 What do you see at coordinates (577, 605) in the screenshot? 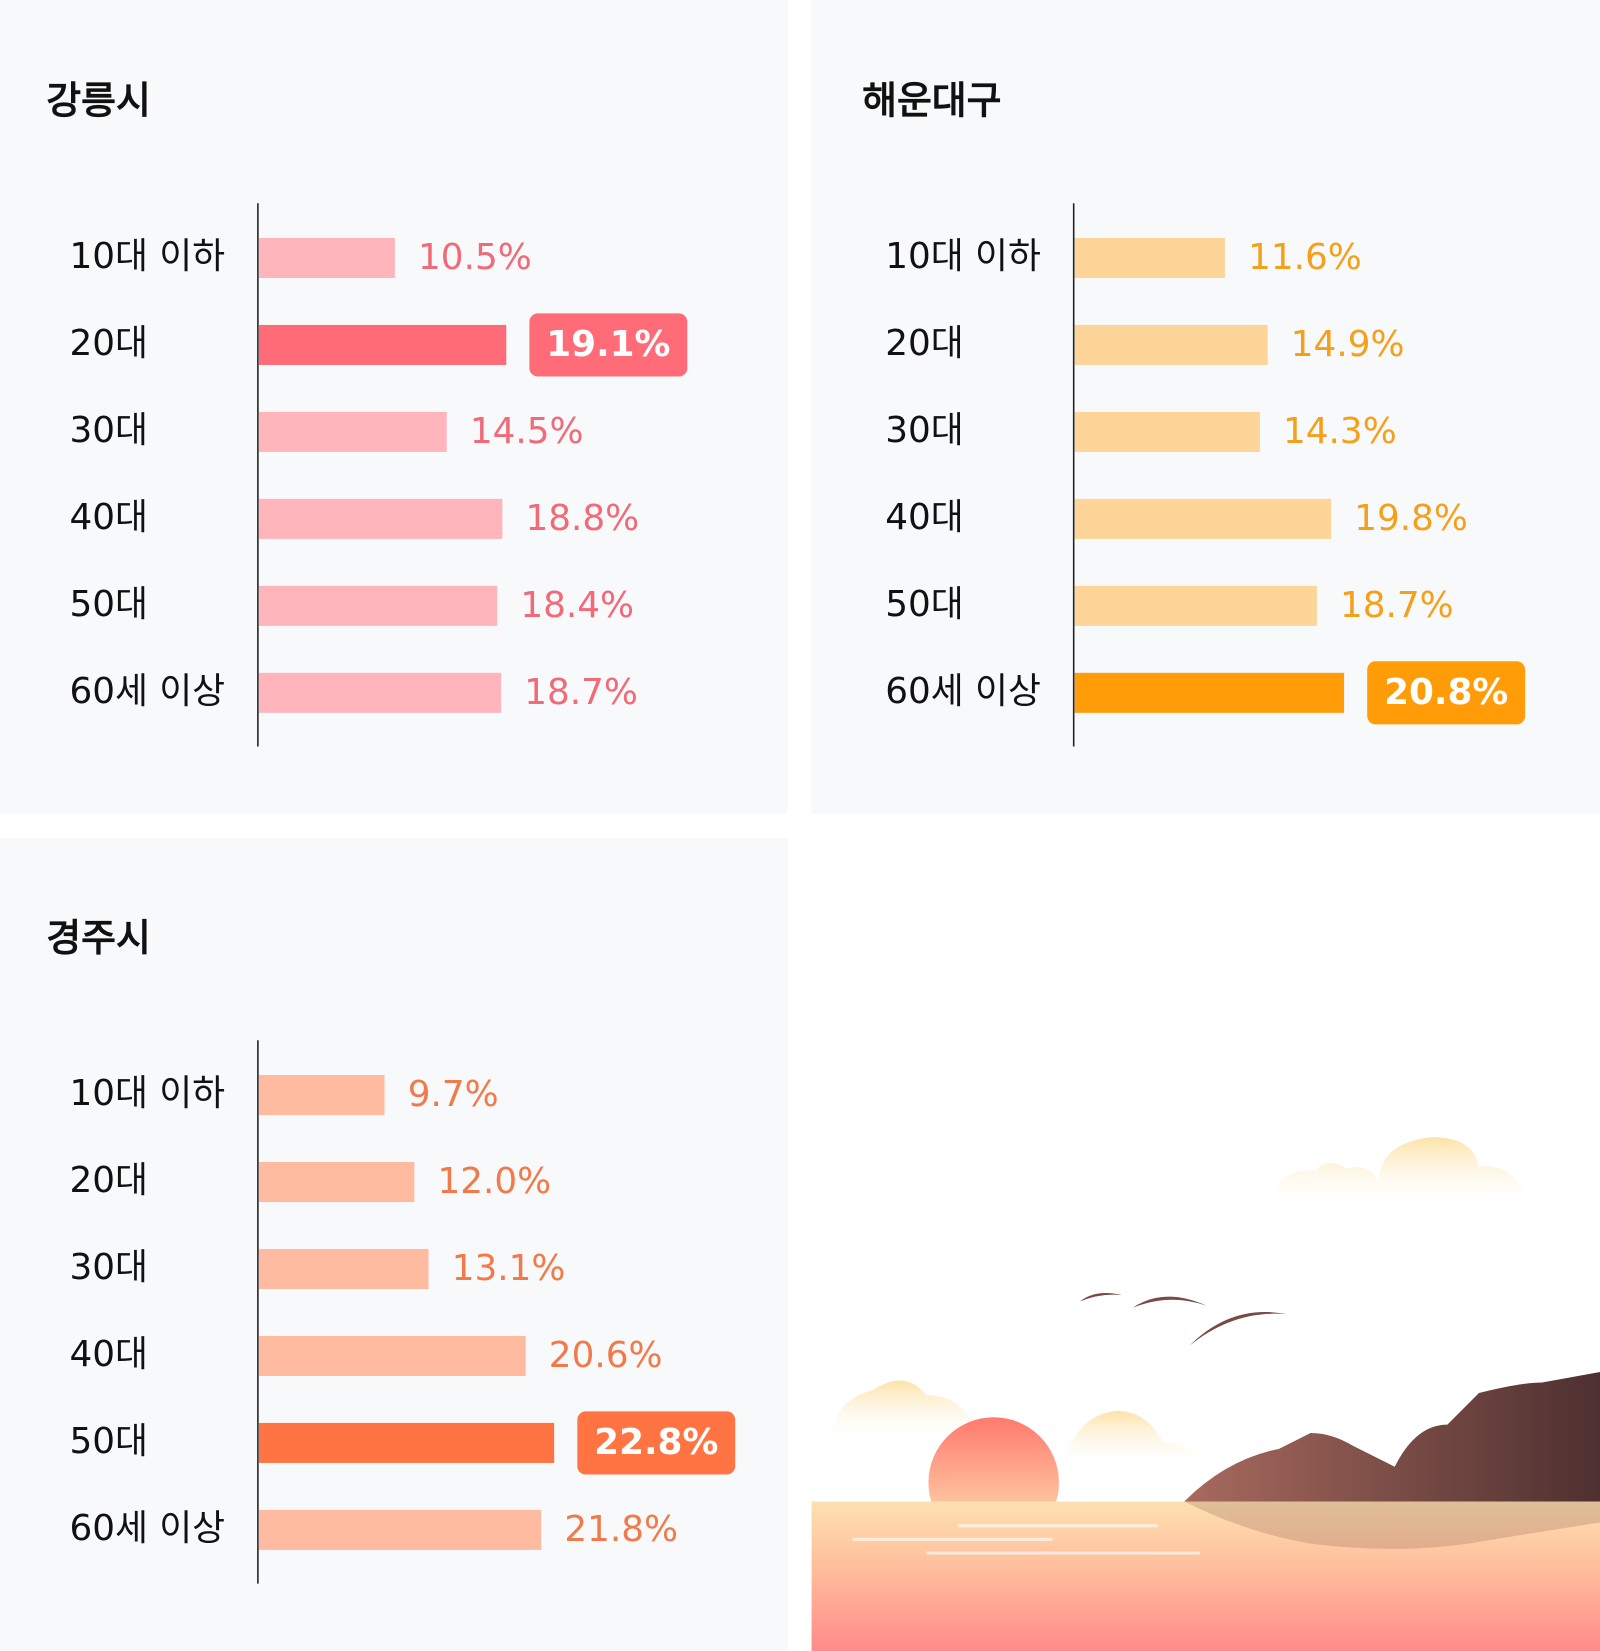
I see `value-label: 18.4%` at bounding box center [577, 605].